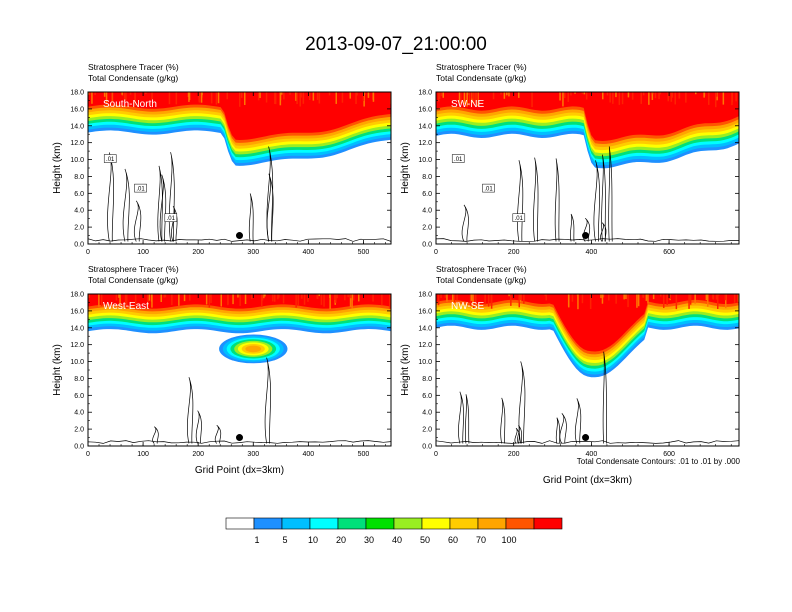  What do you see at coordinates (143, 252) in the screenshot?
I see `x-tick-label: 100` at bounding box center [143, 252].